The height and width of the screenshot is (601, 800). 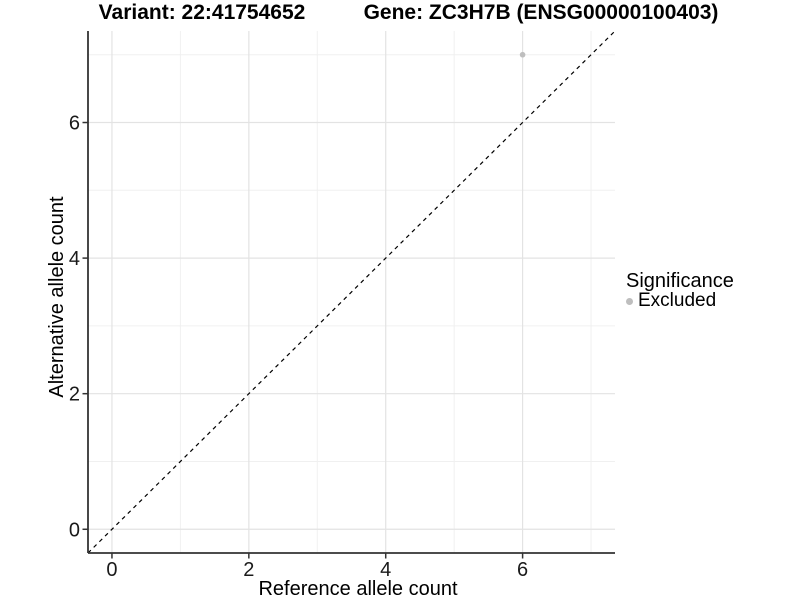 What do you see at coordinates (74, 259) in the screenshot?
I see `y-tick-label: 4` at bounding box center [74, 259].